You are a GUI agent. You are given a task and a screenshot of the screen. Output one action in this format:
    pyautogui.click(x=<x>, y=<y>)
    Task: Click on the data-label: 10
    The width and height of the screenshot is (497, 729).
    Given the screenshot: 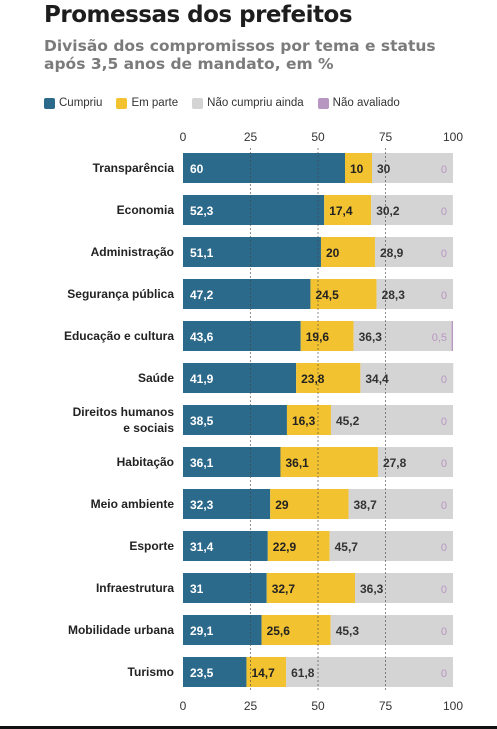 What is the action you would take?
    pyautogui.click(x=357, y=169)
    